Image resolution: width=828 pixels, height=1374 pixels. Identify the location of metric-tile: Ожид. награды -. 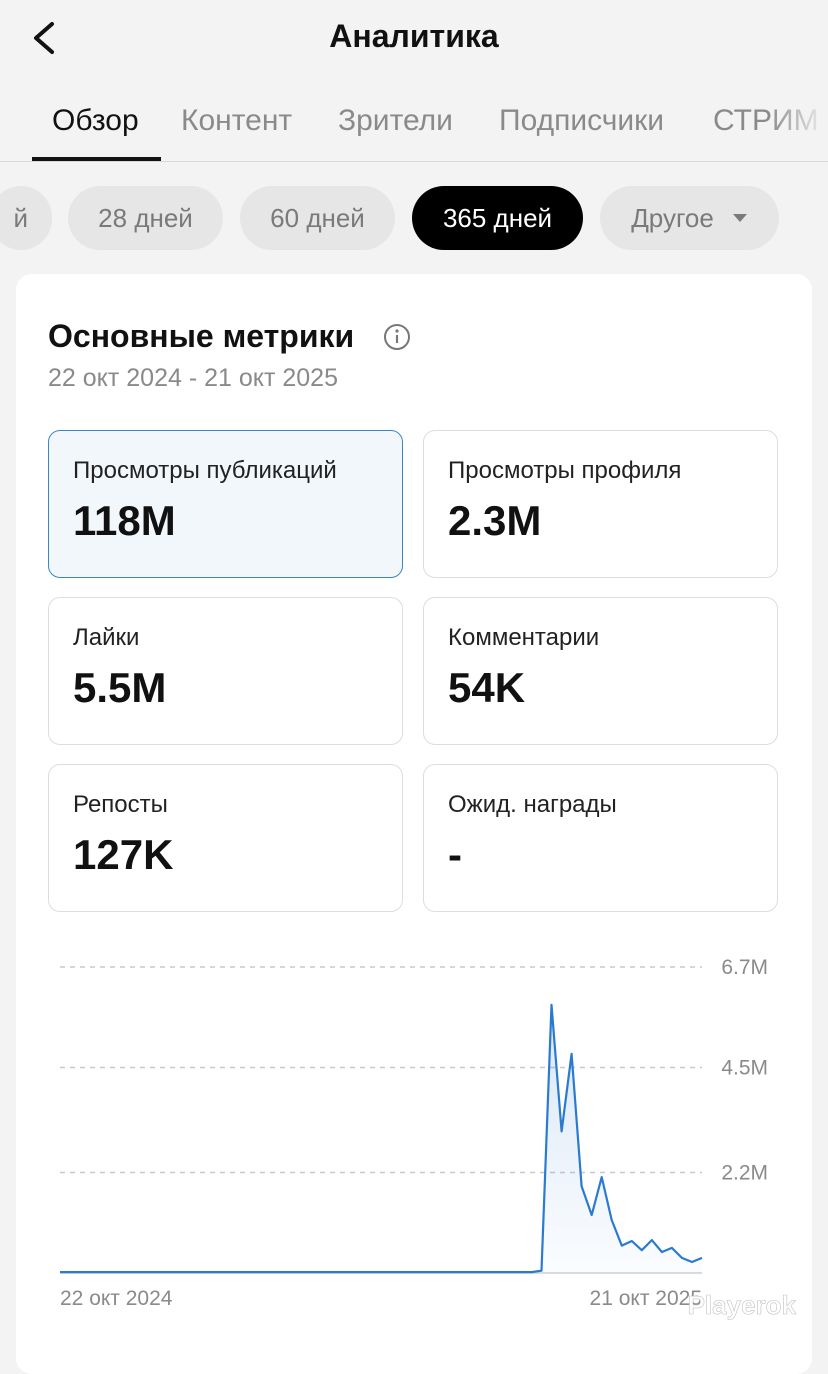
(600, 838).